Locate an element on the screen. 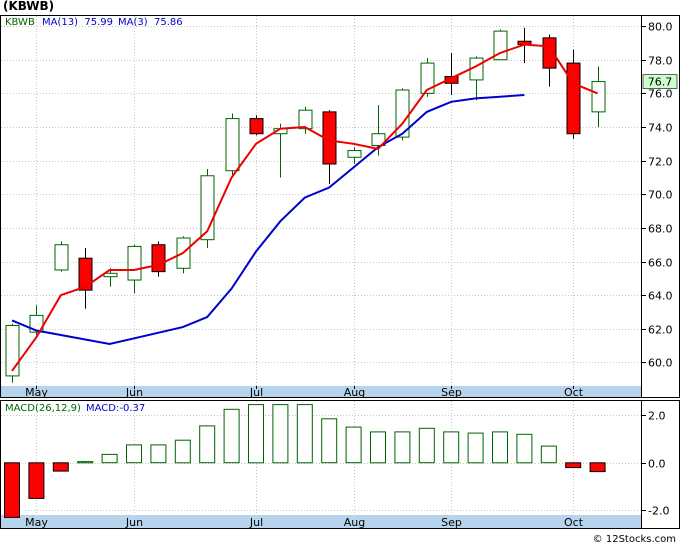  macd-y-tick-label: -2.0 is located at coordinates (658, 511).